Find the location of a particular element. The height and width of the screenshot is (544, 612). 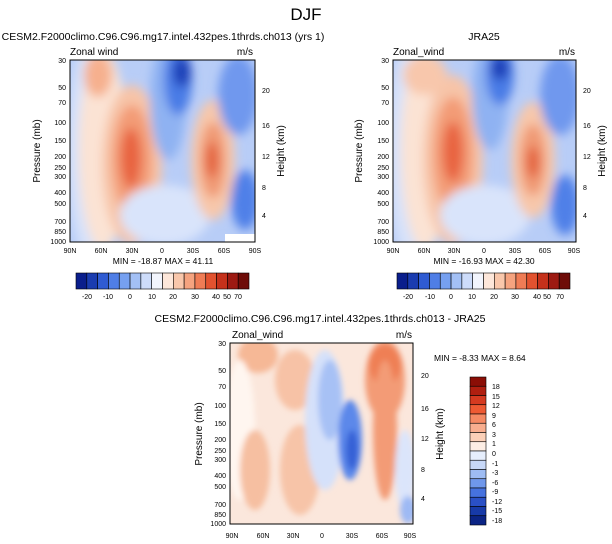

colorbar-label: -15 is located at coordinates (497, 511).